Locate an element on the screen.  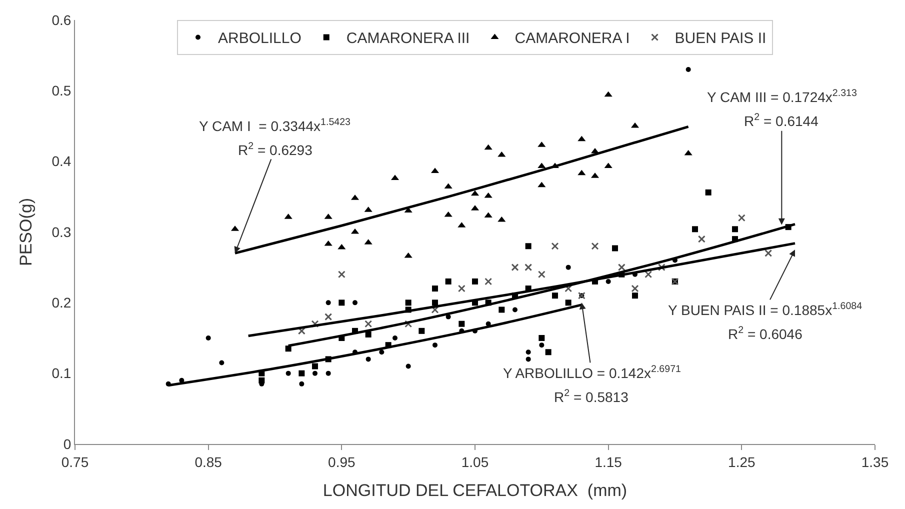
x-tick-label: 0.85 is located at coordinates (208, 462).